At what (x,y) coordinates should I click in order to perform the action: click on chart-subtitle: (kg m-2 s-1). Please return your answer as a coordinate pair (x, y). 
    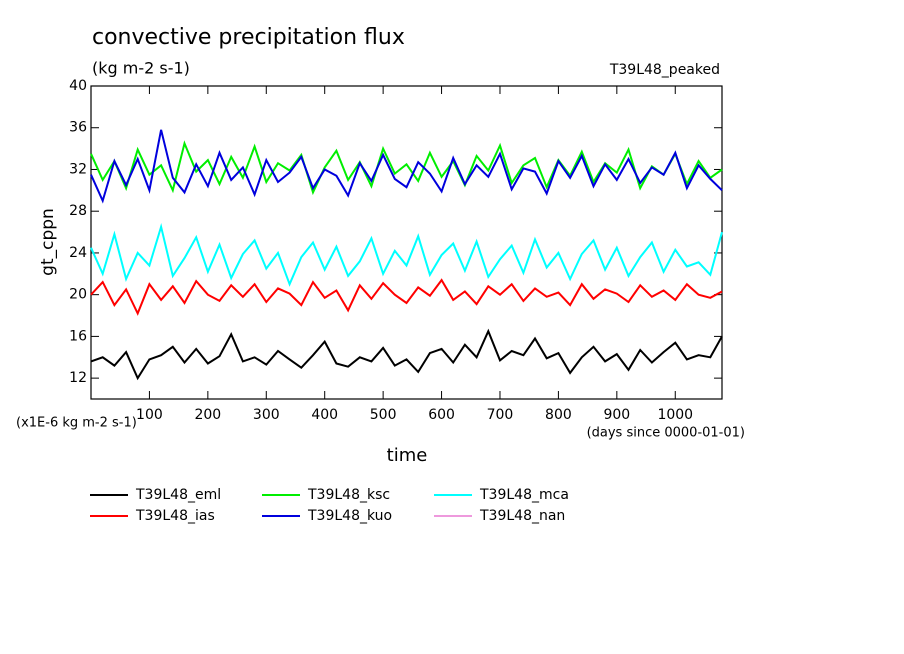
    Looking at the image, I should click on (141, 68).